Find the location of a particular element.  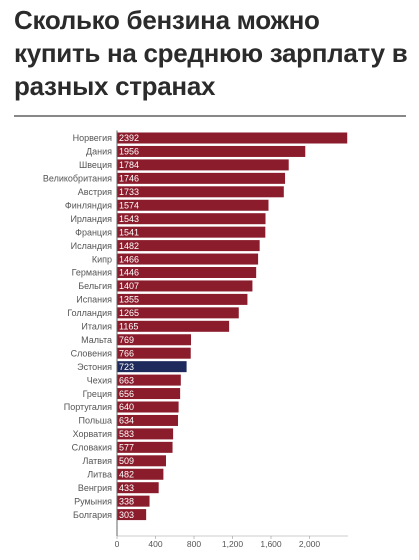

category-label: Норвегия is located at coordinates (93, 138).